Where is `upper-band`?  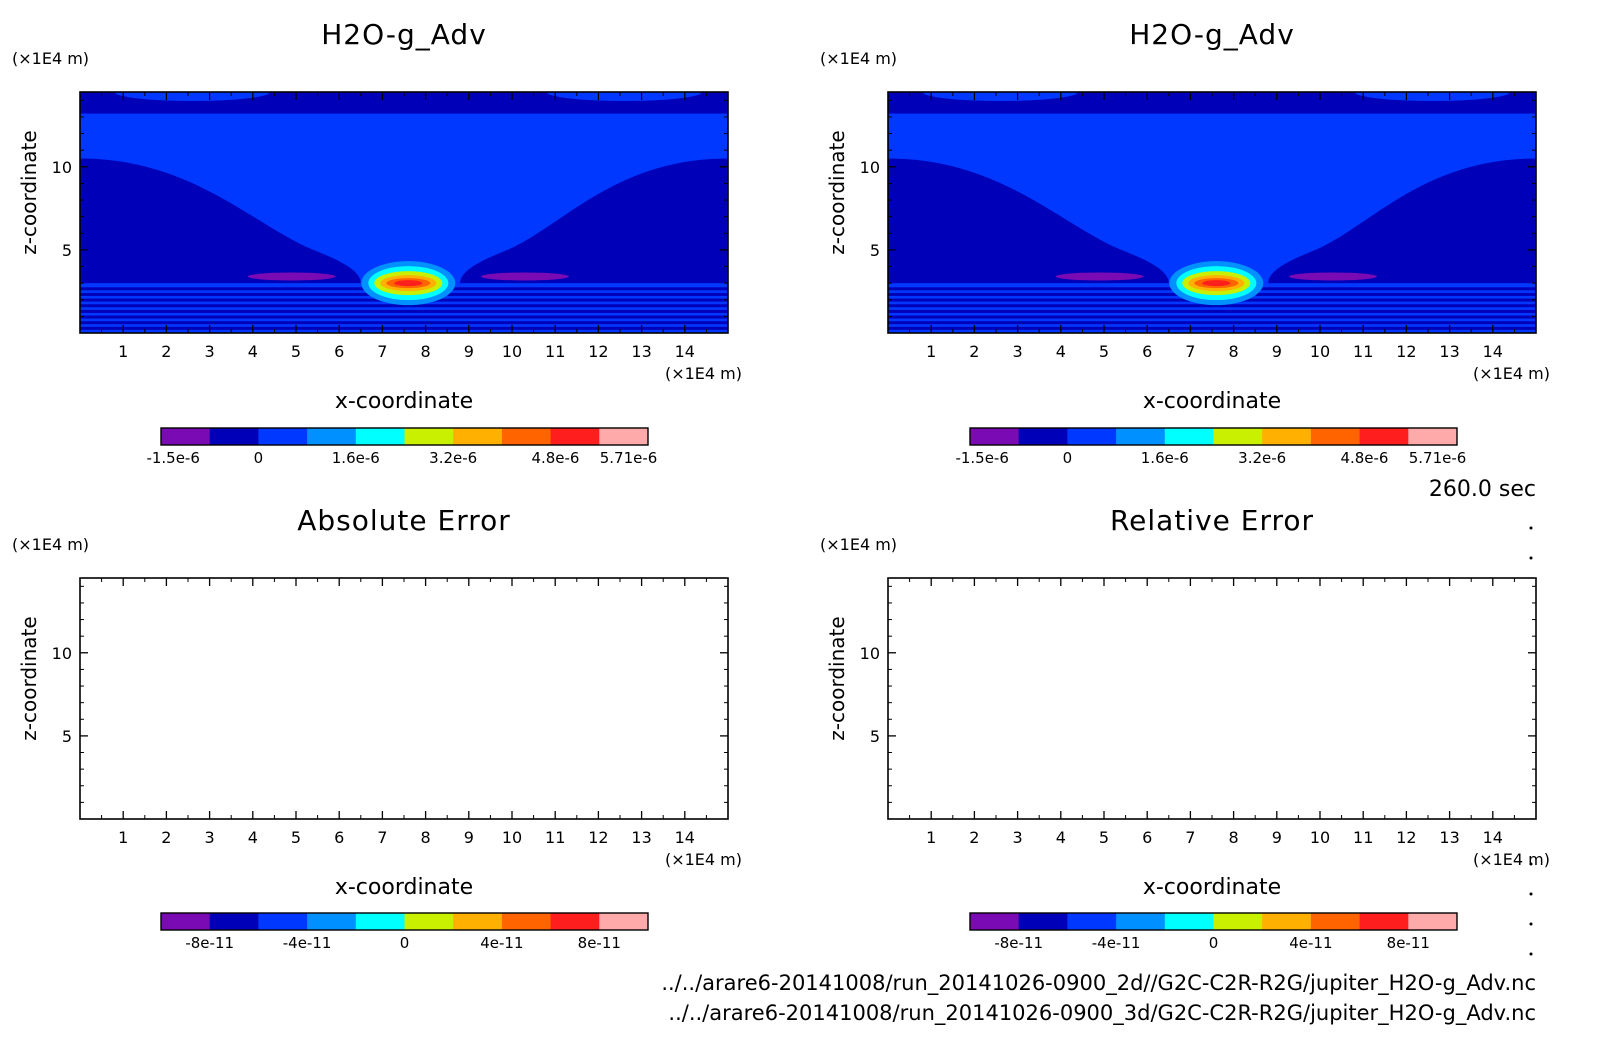
upper-band is located at coordinates (404, 136).